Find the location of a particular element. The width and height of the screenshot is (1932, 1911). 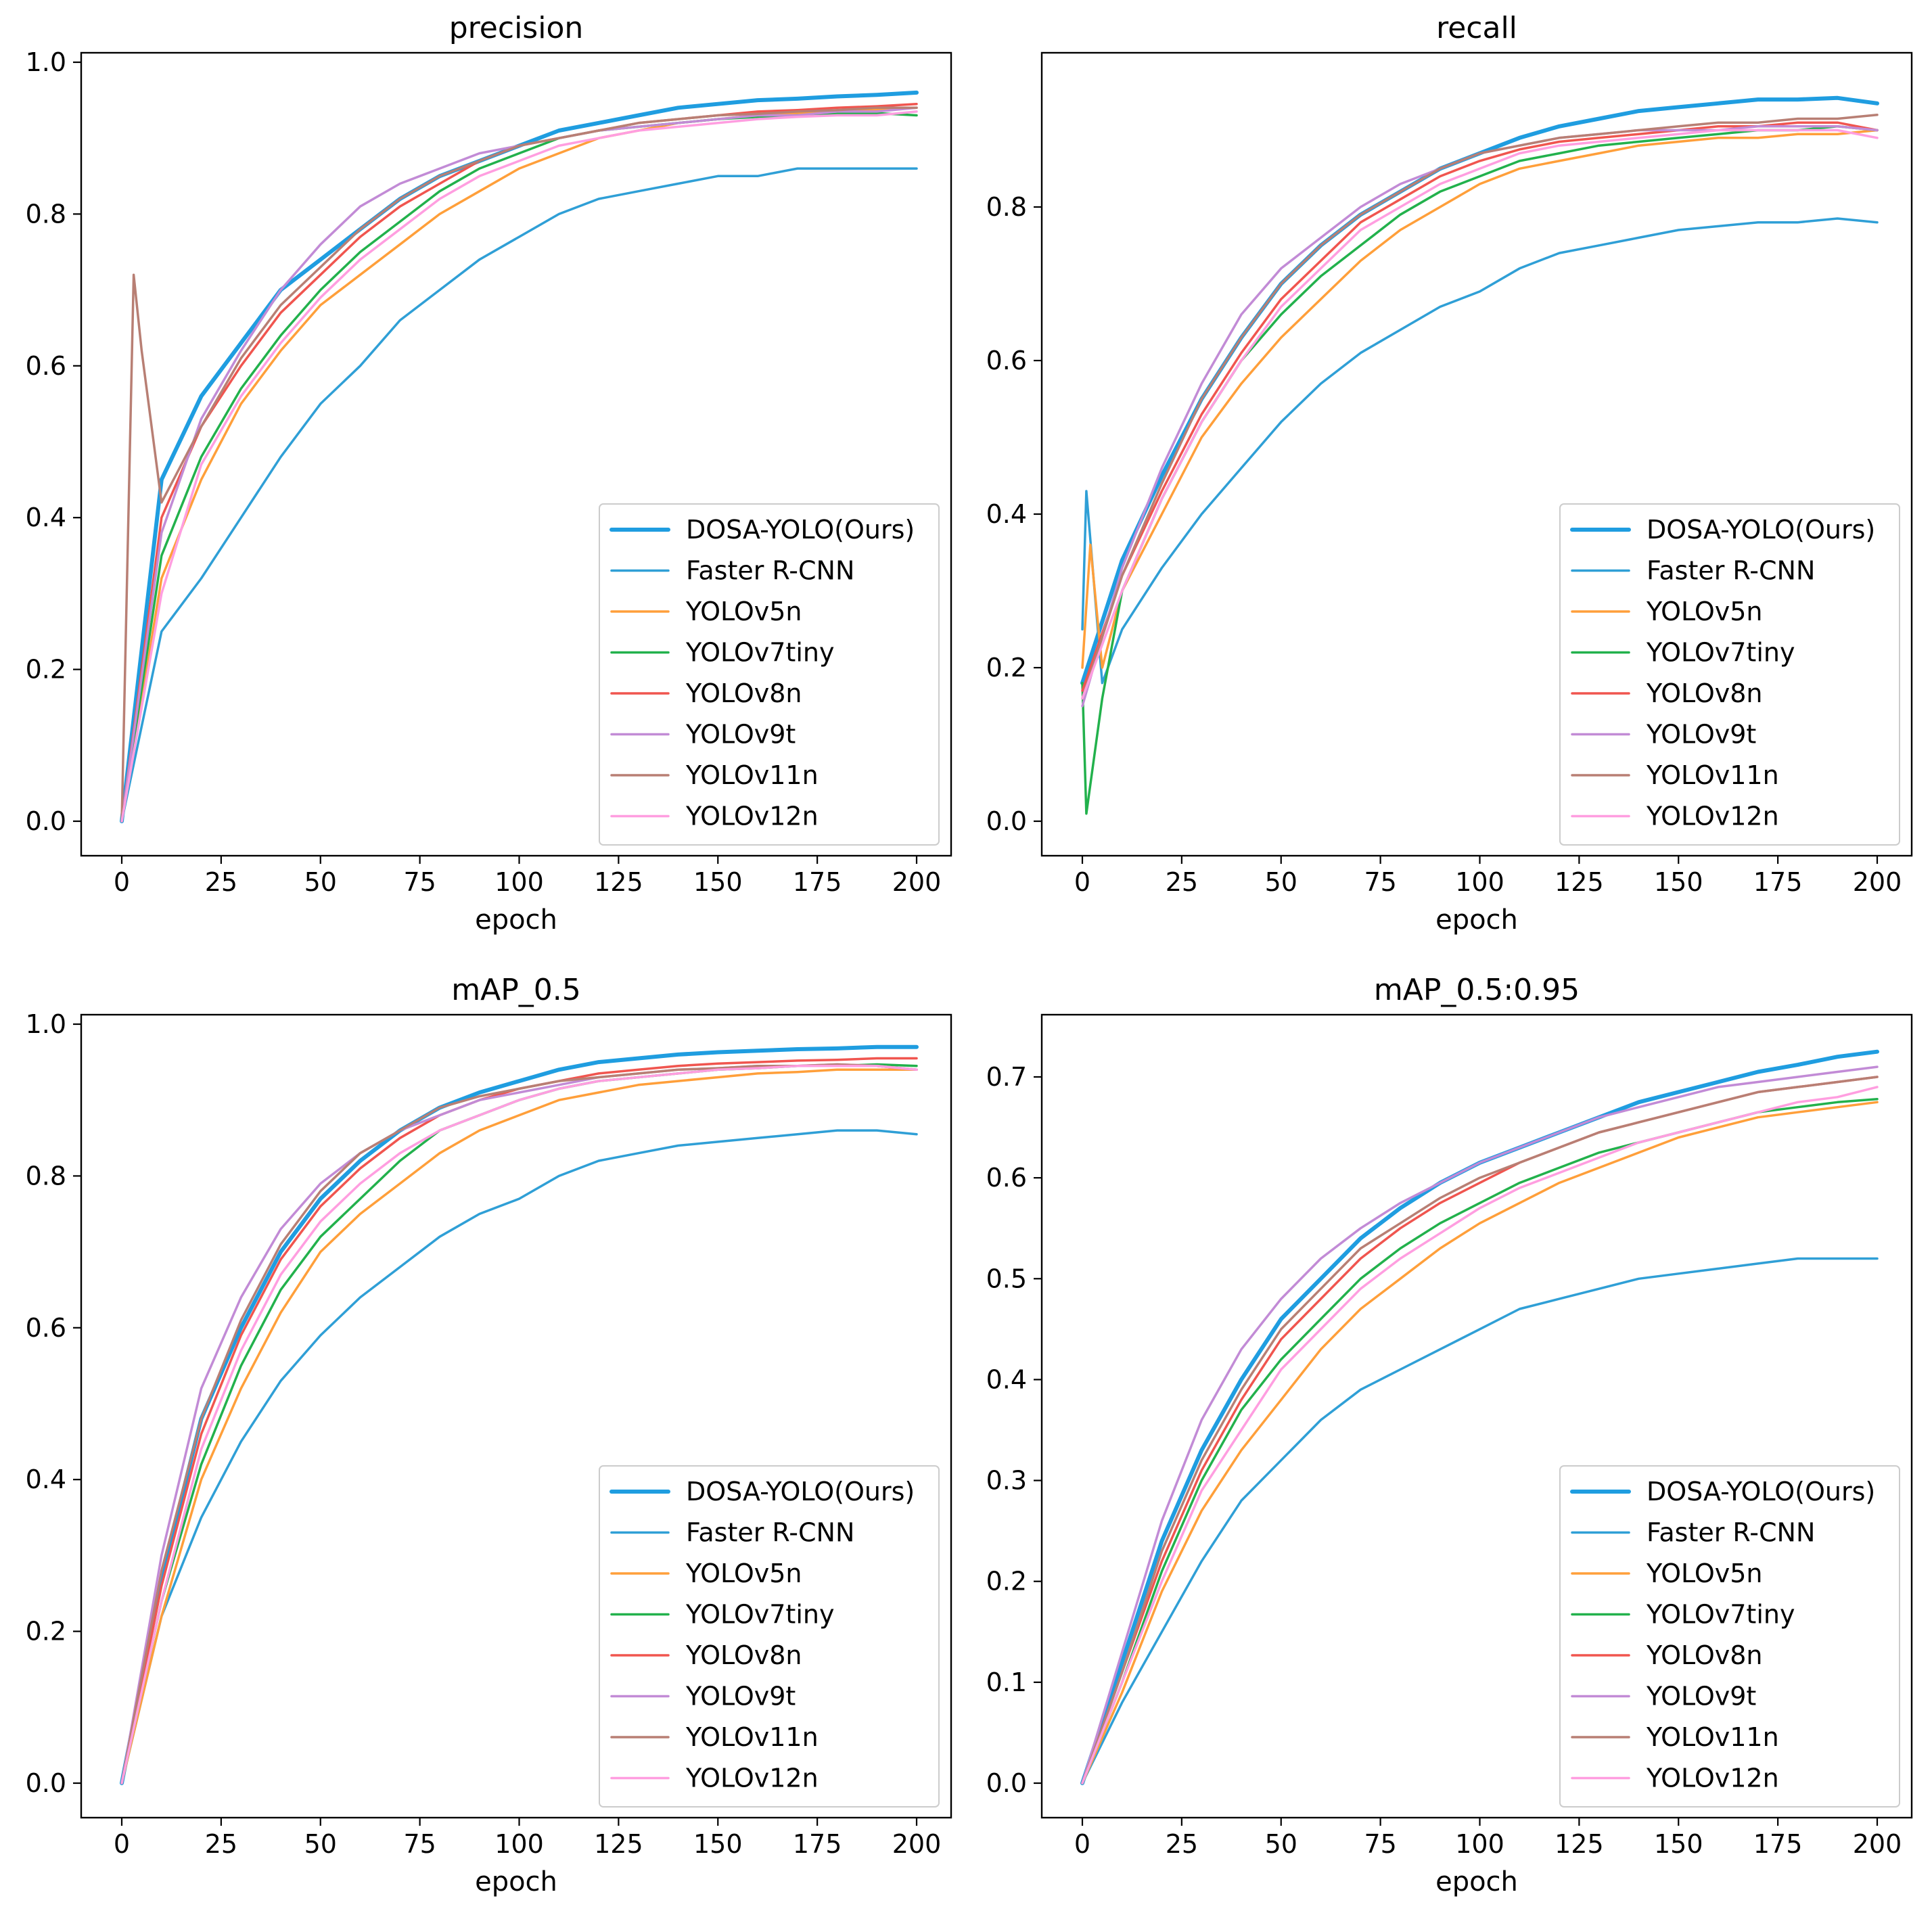

series-line-yolov12n is located at coordinates (1480, 414).